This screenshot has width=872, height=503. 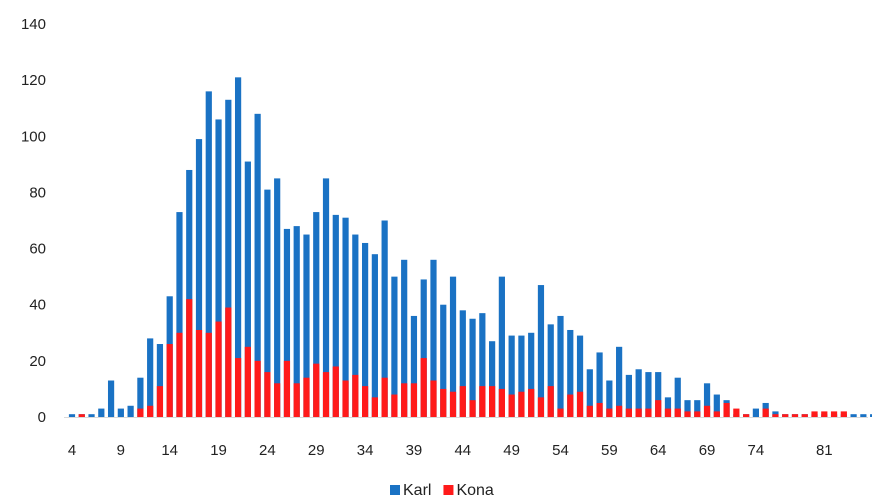 I want to click on x-tick-label: 64, so click(x=658, y=450).